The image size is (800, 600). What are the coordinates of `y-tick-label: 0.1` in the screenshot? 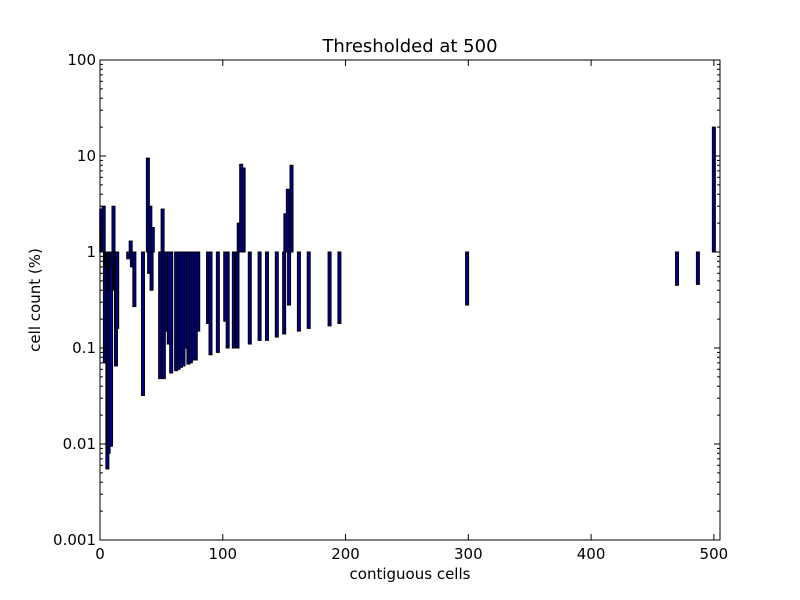 It's located at (84, 348).